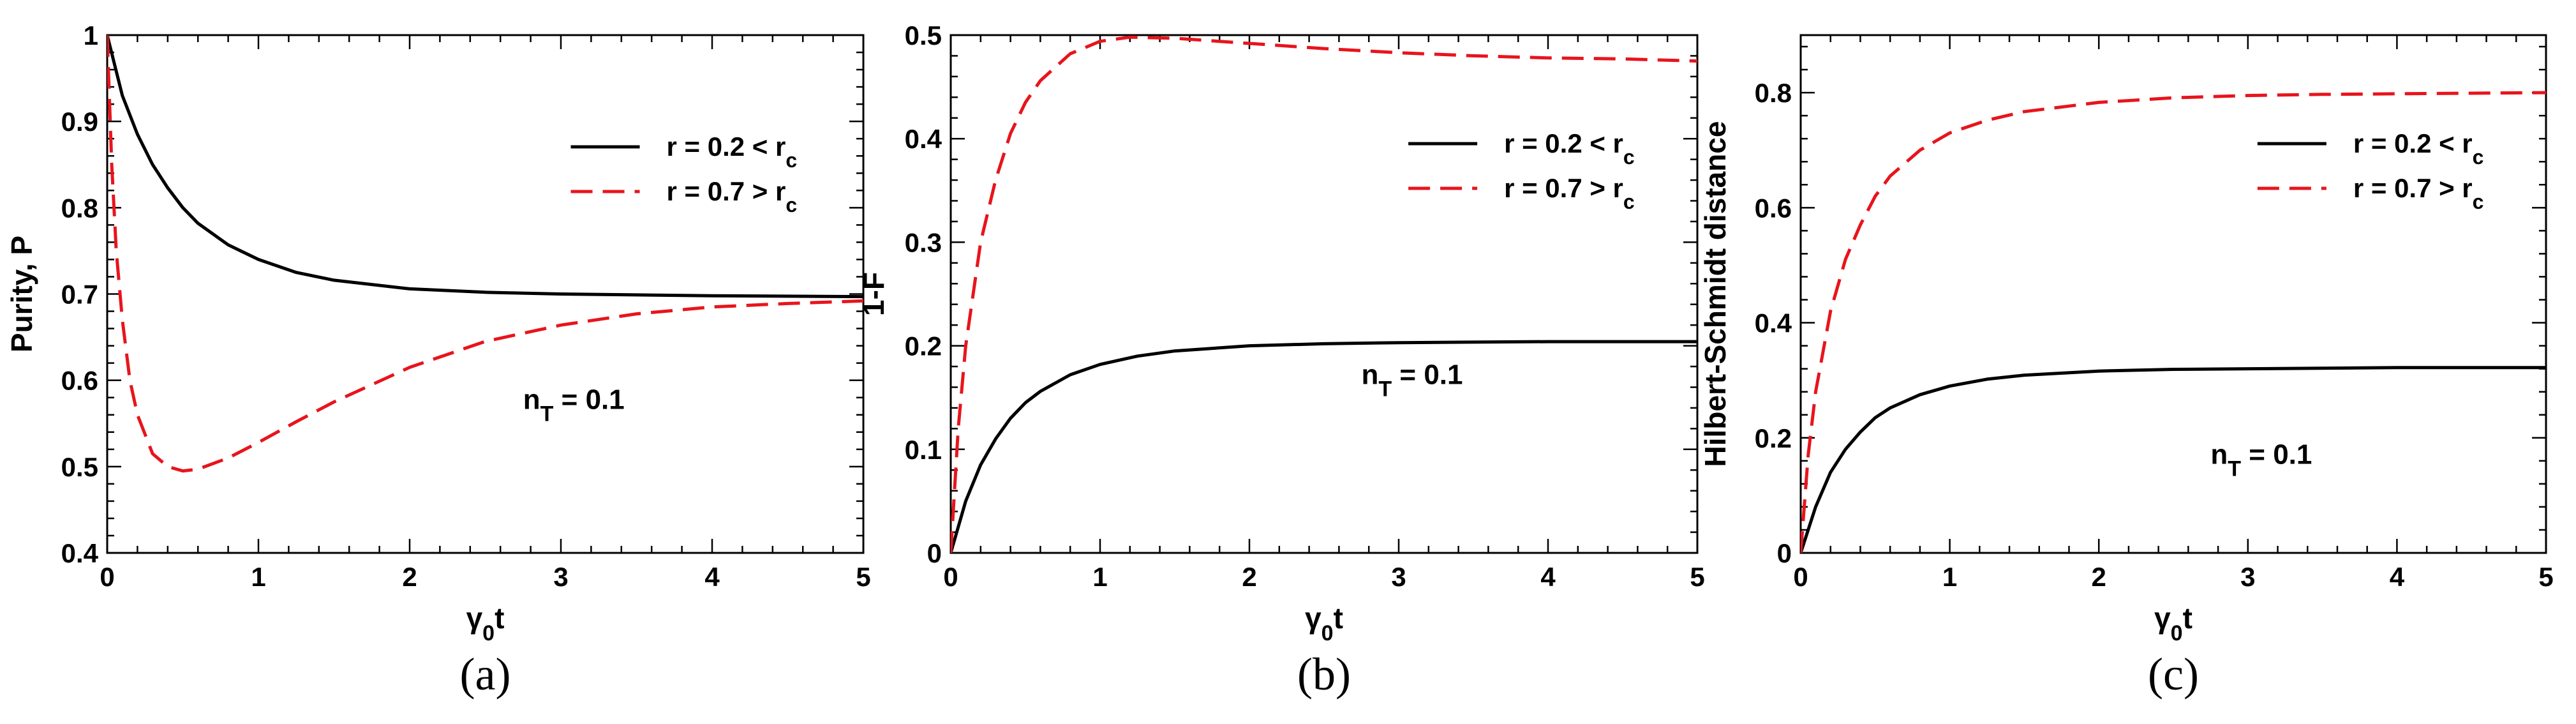 The height and width of the screenshot is (724, 2576). What do you see at coordinates (485, 674) in the screenshot?
I see `panel-letter: (a)` at bounding box center [485, 674].